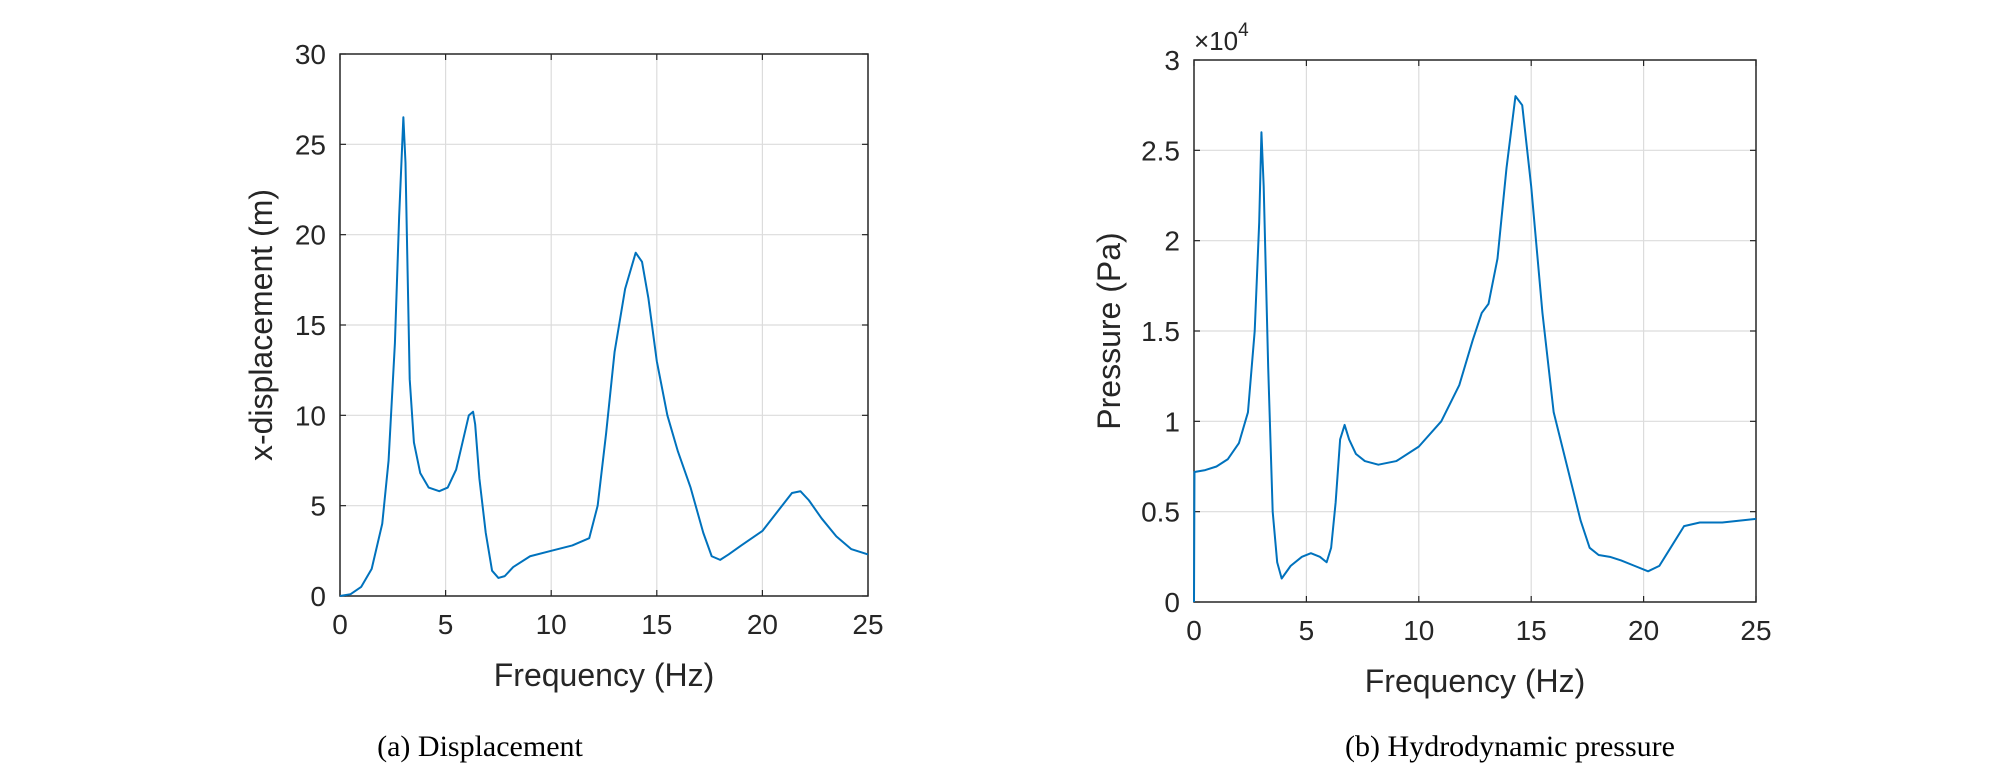 The image size is (2008, 765). I want to click on y-tick-label-pressure: 0, so click(1172, 602).